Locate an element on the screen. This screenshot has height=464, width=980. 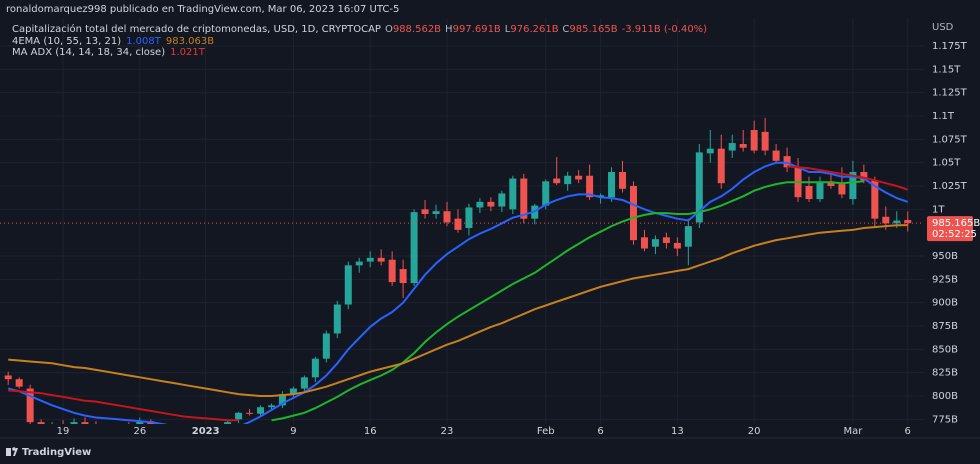
x-tick-label: 19 is located at coordinates (63, 431).